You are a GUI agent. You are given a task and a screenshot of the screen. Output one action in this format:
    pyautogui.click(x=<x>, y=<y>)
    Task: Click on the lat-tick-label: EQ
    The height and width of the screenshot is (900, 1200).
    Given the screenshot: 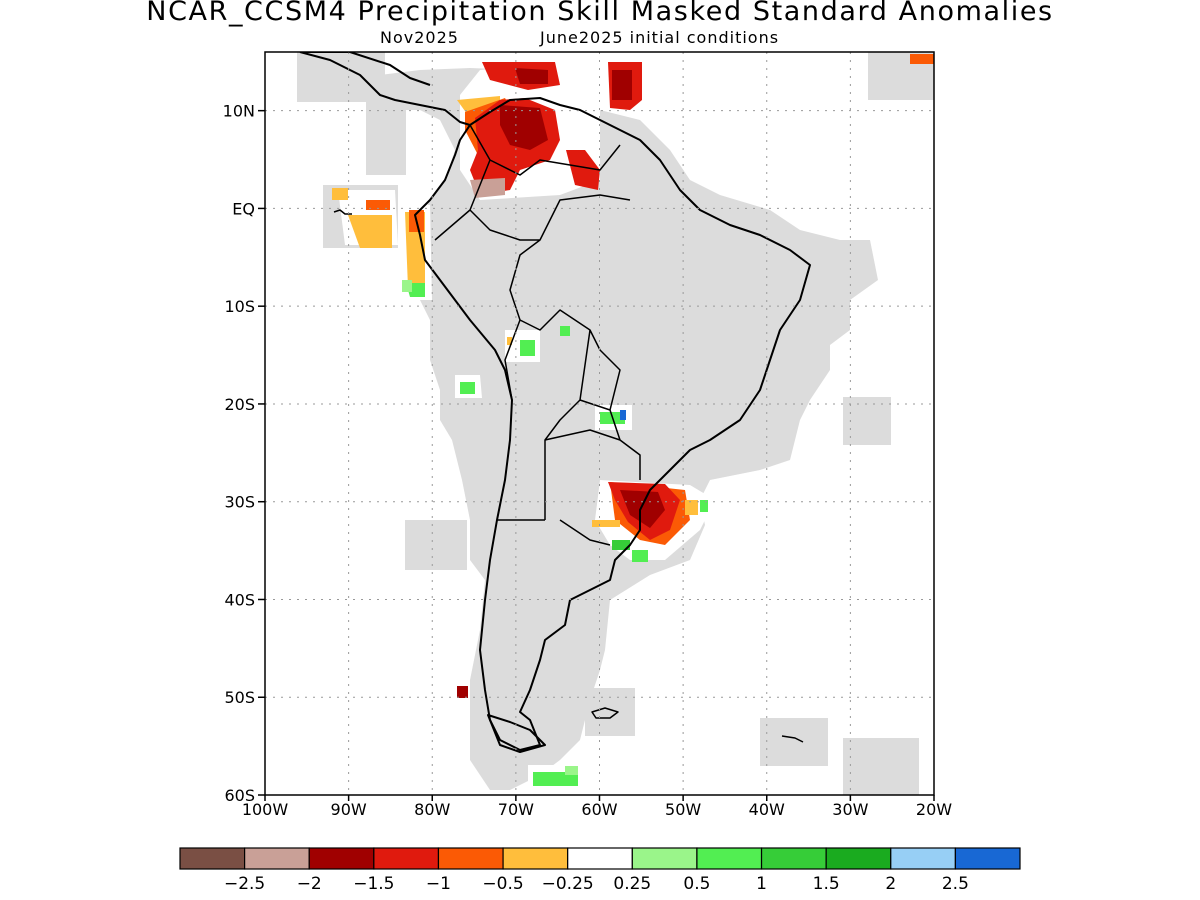 What is the action you would take?
    pyautogui.click(x=243, y=208)
    